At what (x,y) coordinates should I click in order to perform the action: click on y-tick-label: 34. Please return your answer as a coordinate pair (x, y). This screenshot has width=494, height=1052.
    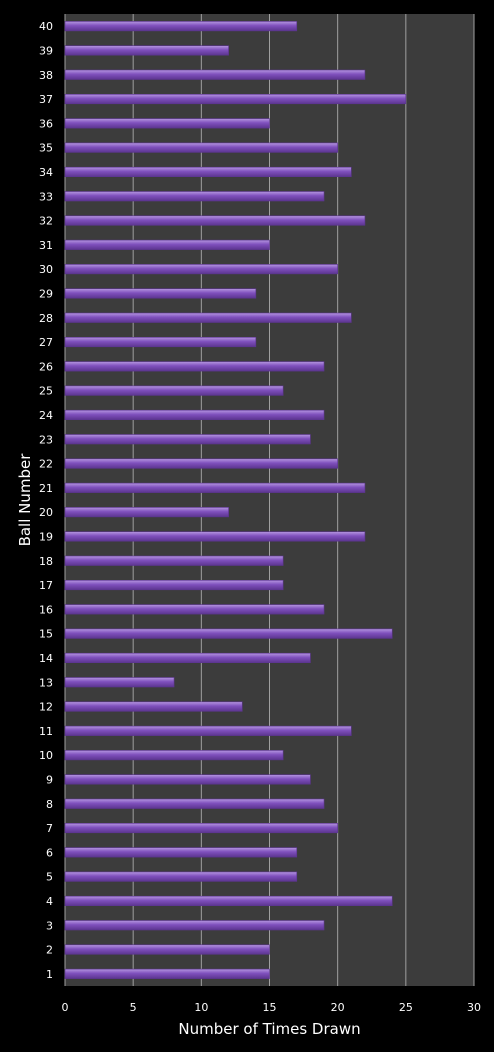
    Looking at the image, I should click on (46, 172).